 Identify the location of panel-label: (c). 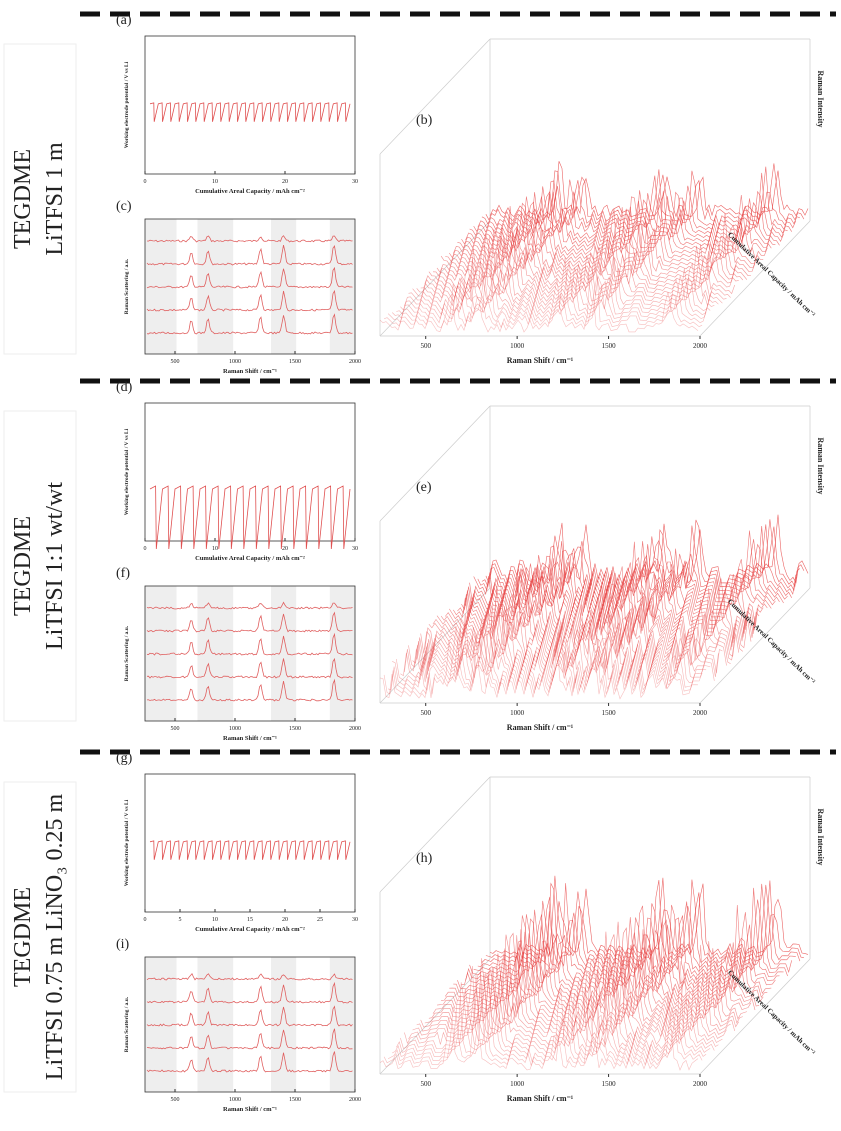
(124, 206).